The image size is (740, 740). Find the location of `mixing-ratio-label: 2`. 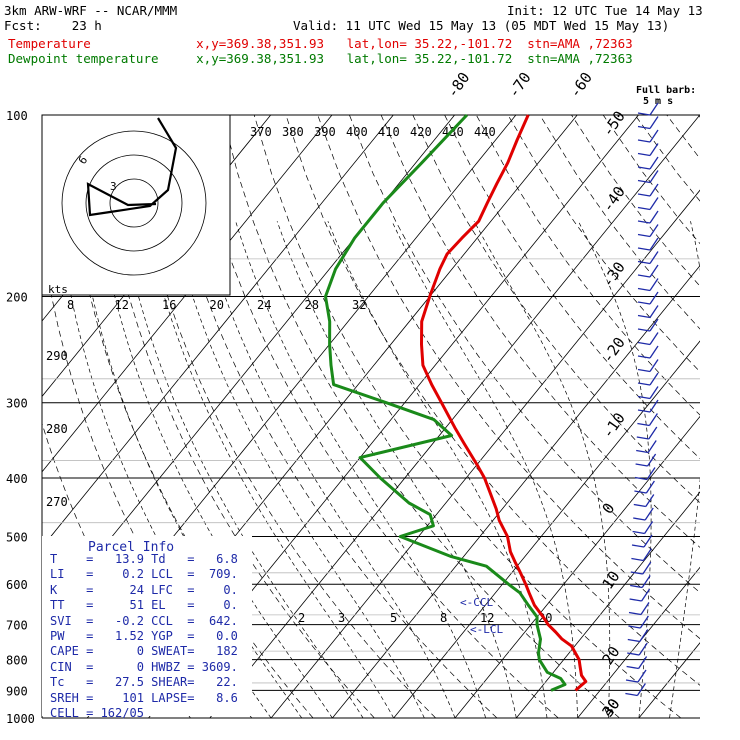

mixing-ratio-label: 2 is located at coordinates (301, 618).